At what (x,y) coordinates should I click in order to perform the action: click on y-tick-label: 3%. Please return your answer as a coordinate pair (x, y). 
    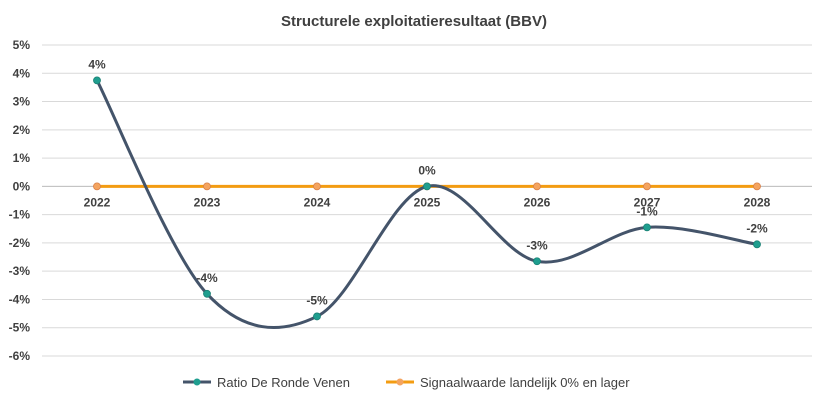
    Looking at the image, I should click on (22, 102).